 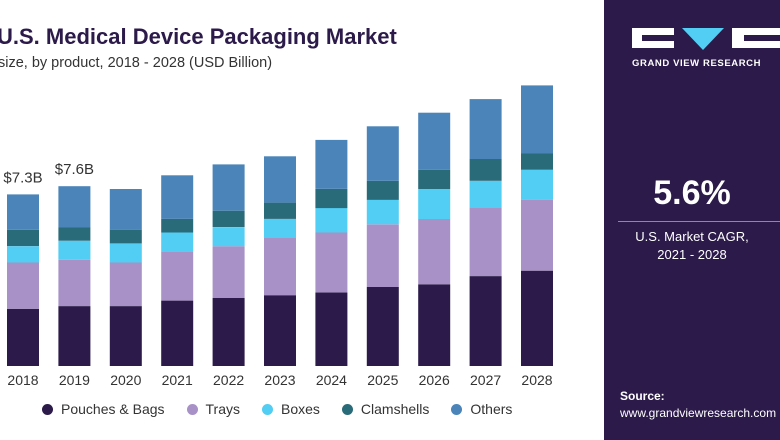 I want to click on chart-legend: Pouches & Bags Trays Boxes Clamshells Others, so click(x=288, y=409).